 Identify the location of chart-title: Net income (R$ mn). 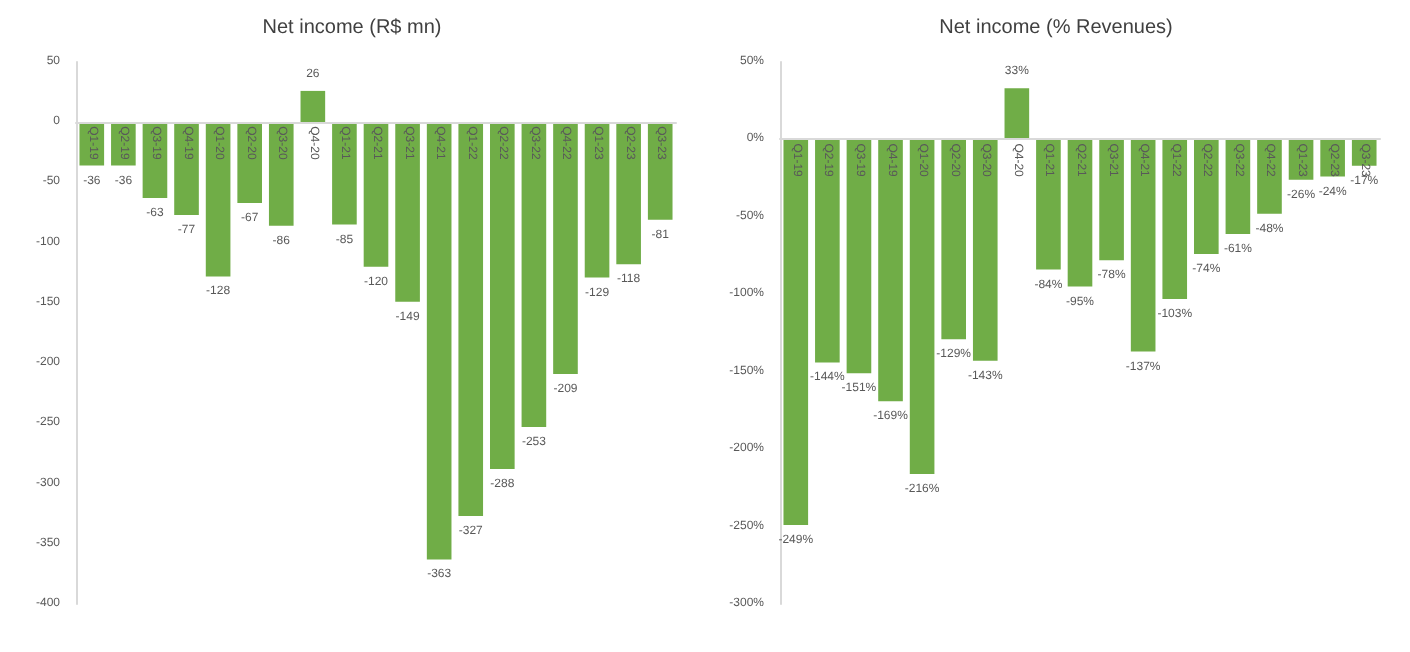
(352, 28).